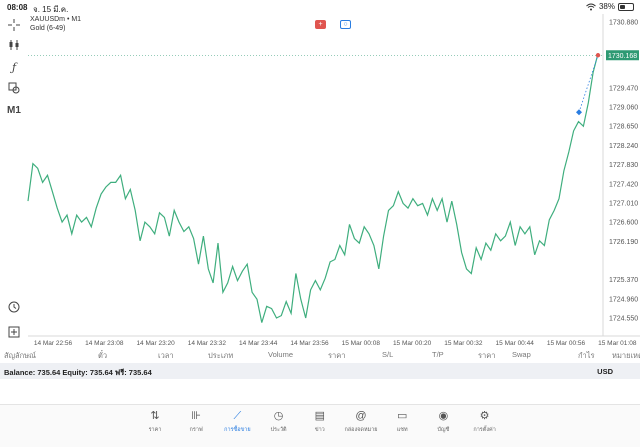 The width and height of the screenshot is (640, 447). Describe the element at coordinates (623, 127) in the screenshot. I see `price-tick-label: 1728.650` at that location.